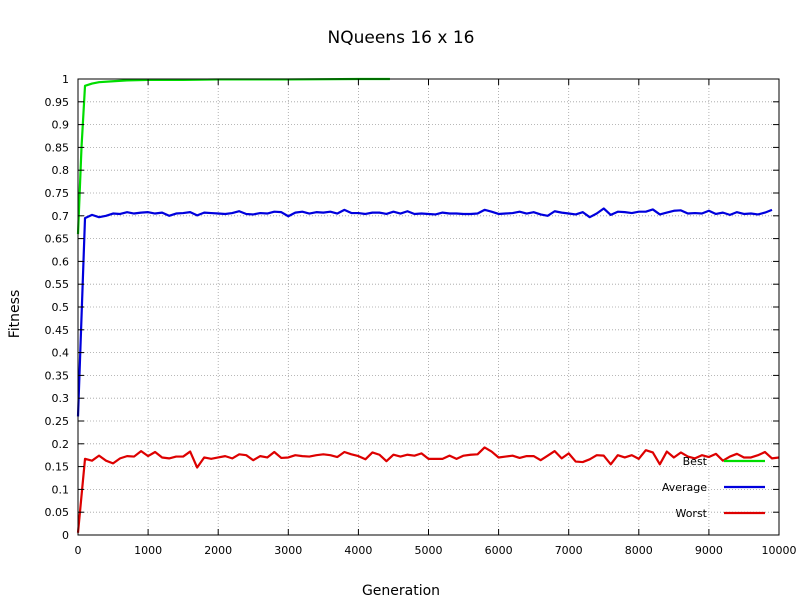  Describe the element at coordinates (61, 125) in the screenshot. I see `y-tick-label: 0.9` at that location.